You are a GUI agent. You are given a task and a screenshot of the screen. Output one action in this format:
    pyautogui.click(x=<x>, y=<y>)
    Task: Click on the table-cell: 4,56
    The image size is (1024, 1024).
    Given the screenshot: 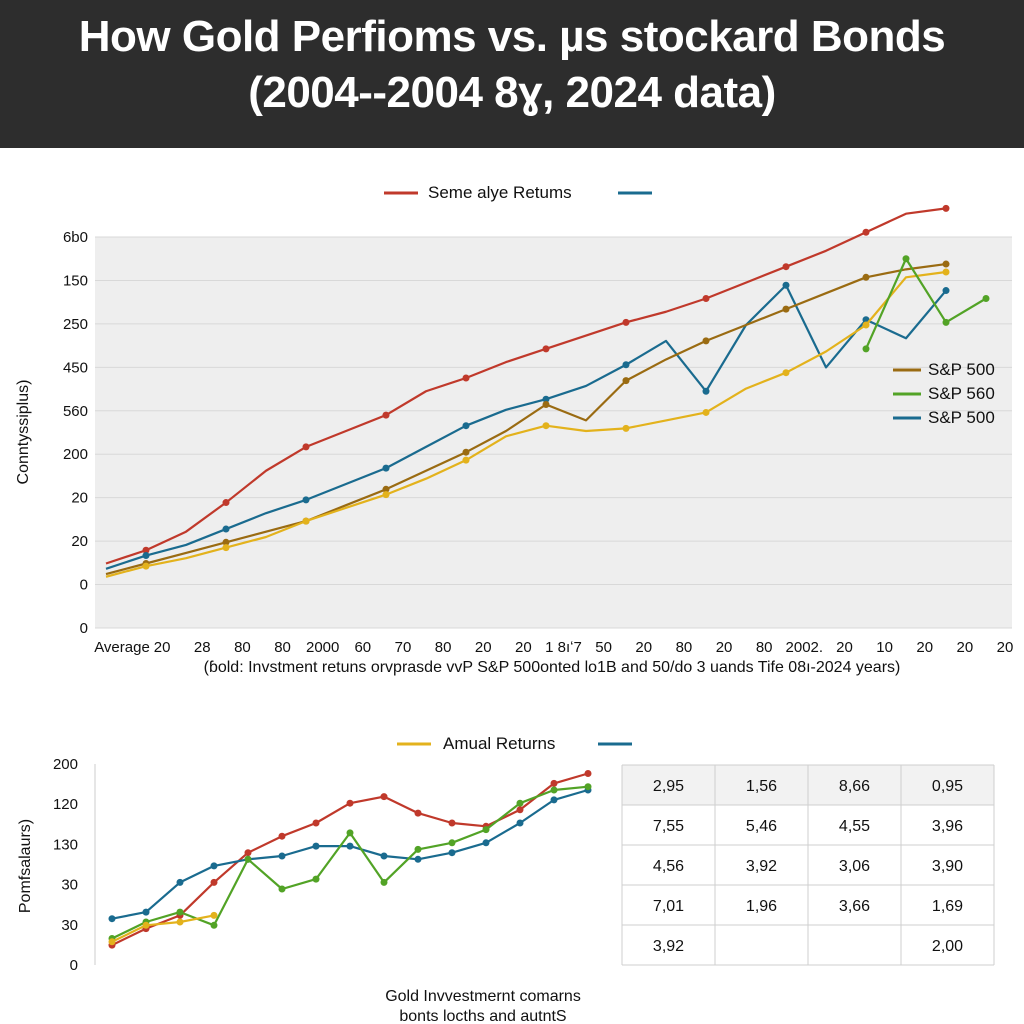 What is the action you would take?
    pyautogui.click(x=668, y=866)
    